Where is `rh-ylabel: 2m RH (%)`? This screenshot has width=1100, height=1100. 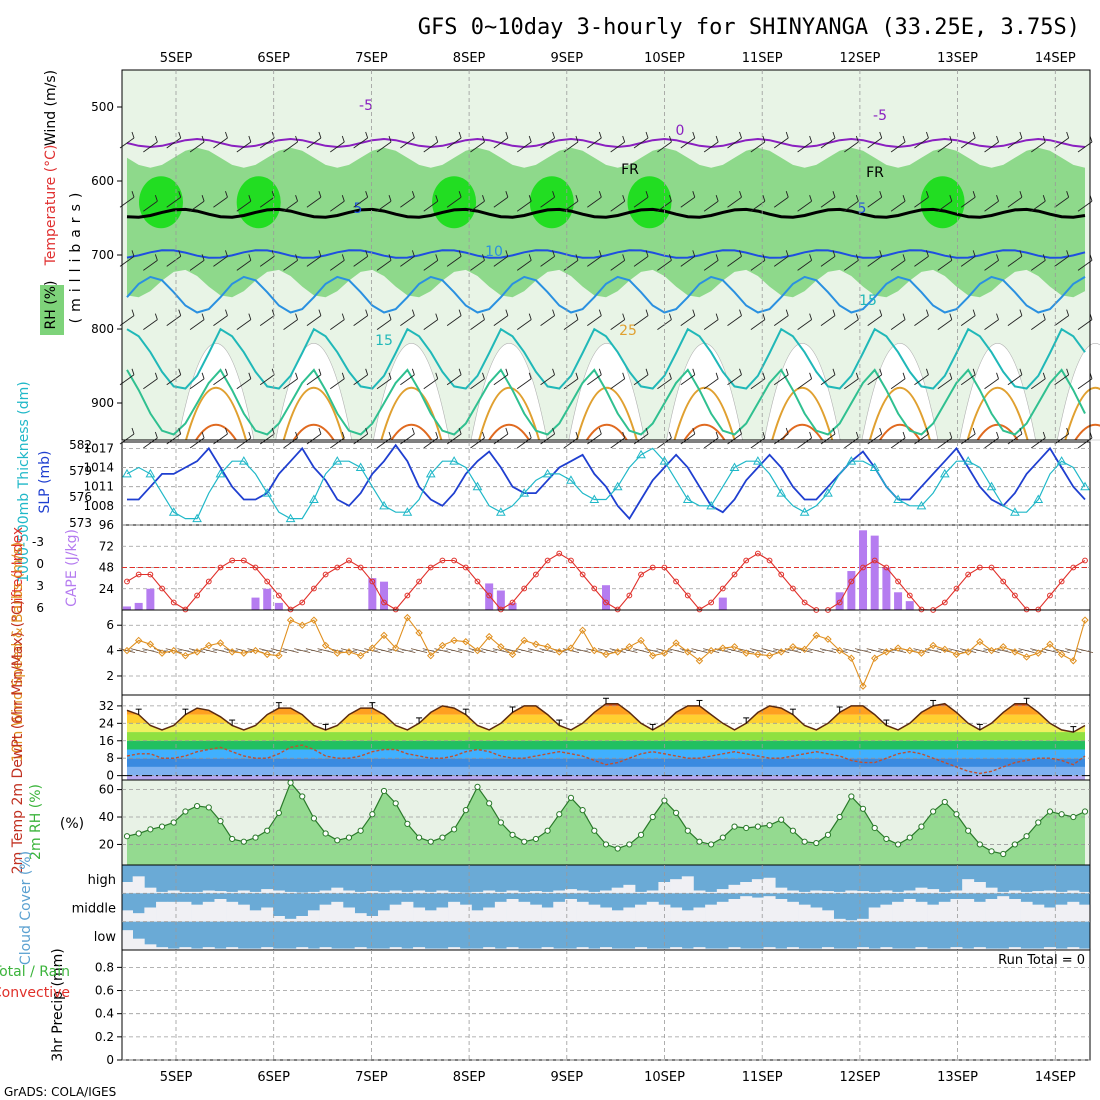
rh-ylabel: 2m RH (%) is located at coordinates (36, 822).